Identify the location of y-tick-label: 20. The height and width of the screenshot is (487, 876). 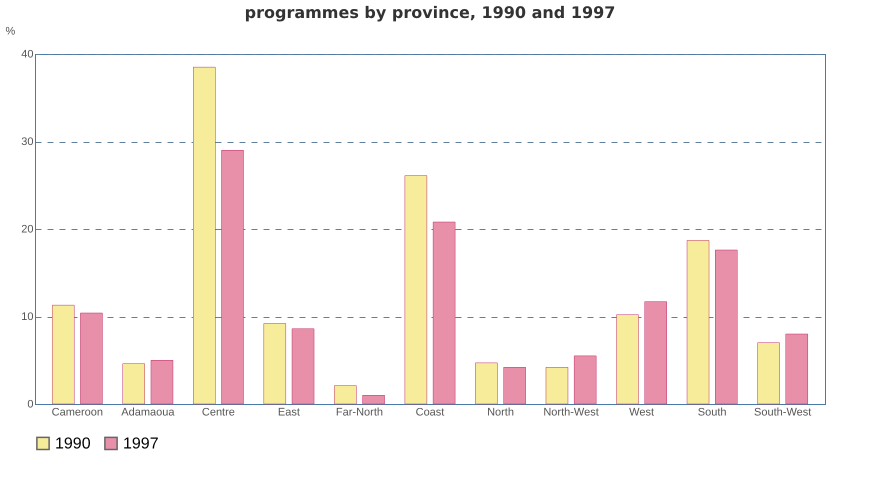
(27, 230).